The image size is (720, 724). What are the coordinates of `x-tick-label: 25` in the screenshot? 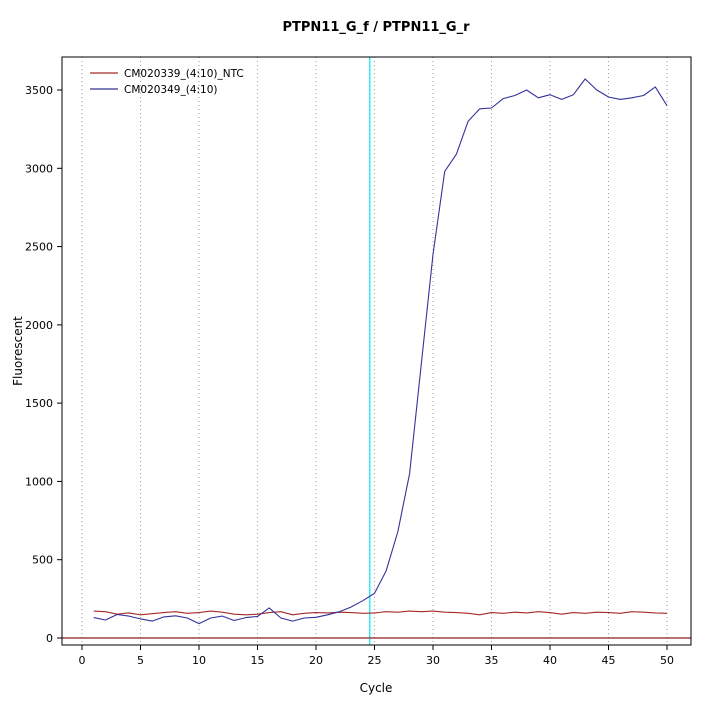 It's located at (375, 660).